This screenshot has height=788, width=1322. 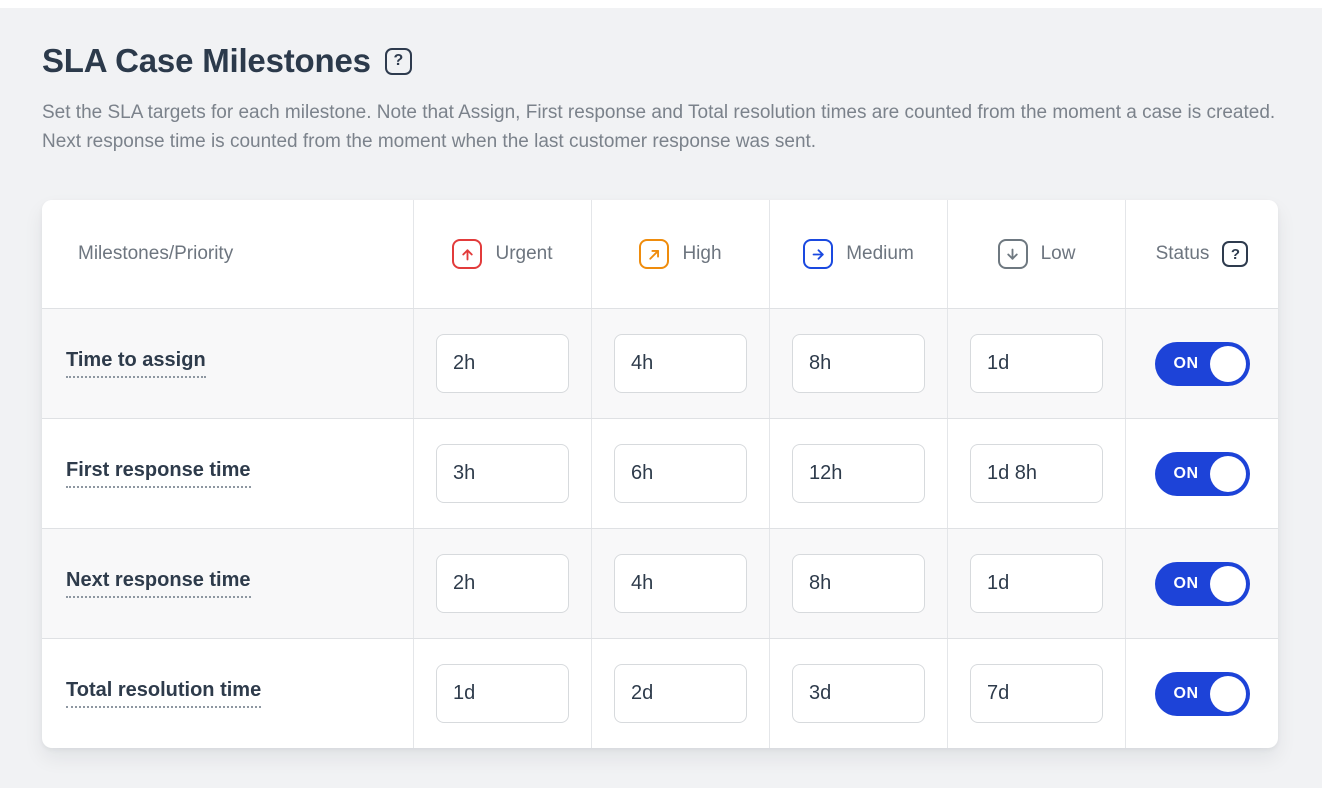 What do you see at coordinates (858, 363) in the screenshot?
I see `sla-input-time-to-assign-medium` at bounding box center [858, 363].